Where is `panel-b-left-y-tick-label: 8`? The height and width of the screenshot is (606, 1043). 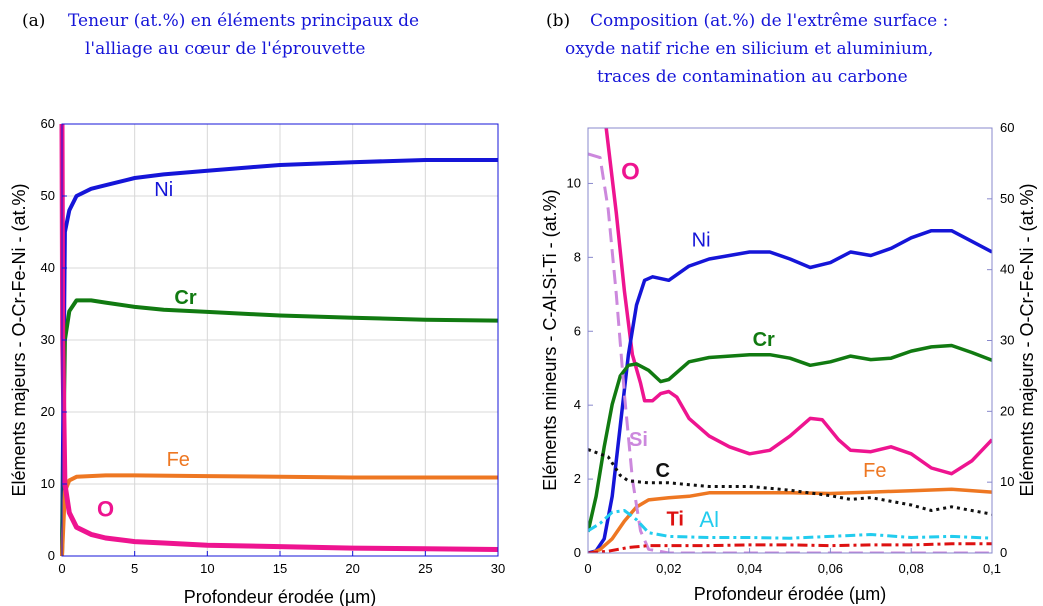
panel-b-left-y-tick-label: 8 is located at coordinates (577, 256).